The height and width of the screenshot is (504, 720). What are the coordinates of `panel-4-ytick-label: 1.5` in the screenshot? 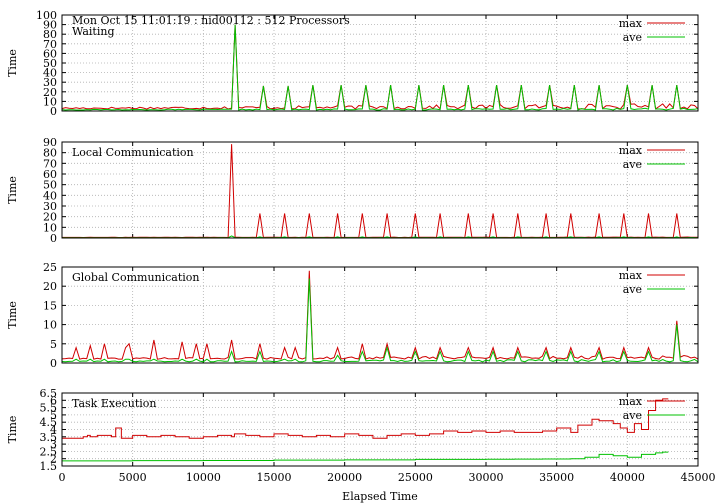 It's located at (49, 466).